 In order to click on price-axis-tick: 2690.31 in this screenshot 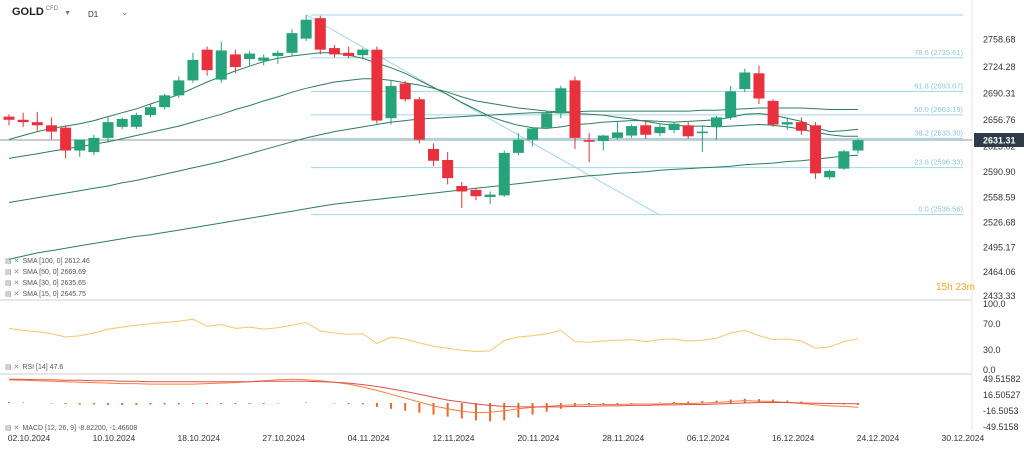, I will do `click(999, 94)`.